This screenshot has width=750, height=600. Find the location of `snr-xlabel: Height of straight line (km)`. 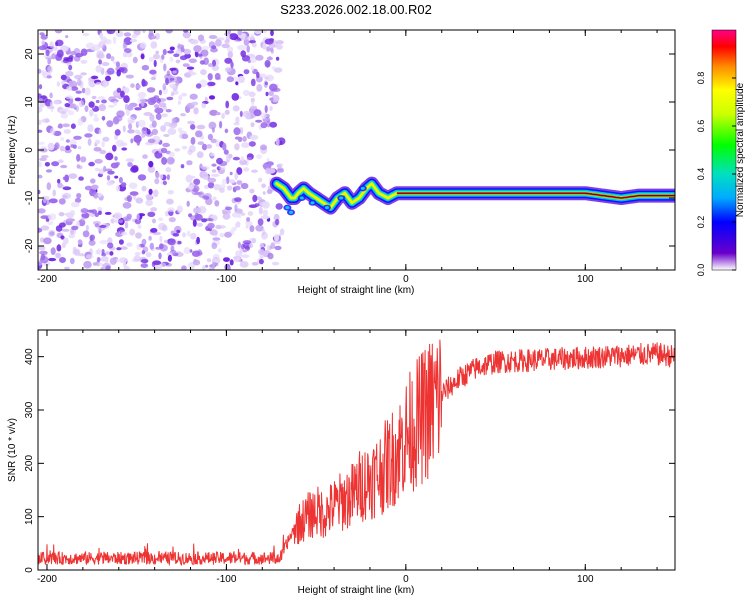

snr-xlabel: Height of straight line (km) is located at coordinates (356, 590).